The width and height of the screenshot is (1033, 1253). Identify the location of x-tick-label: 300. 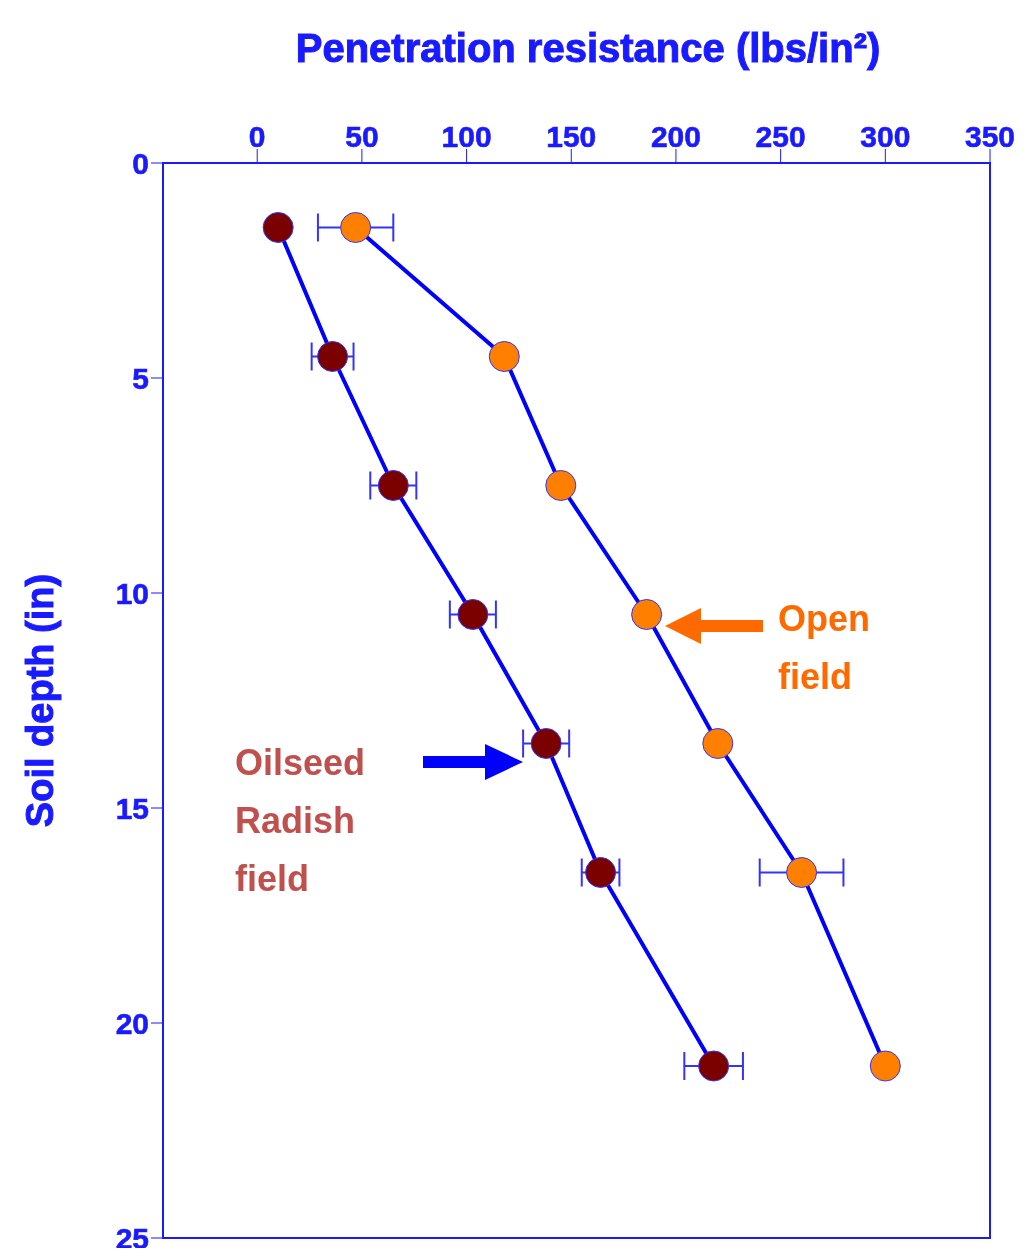
(885, 136).